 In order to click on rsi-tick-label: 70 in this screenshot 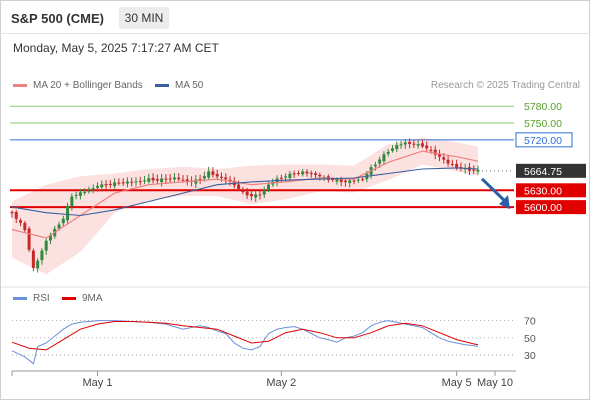, I will do `click(530, 322)`.